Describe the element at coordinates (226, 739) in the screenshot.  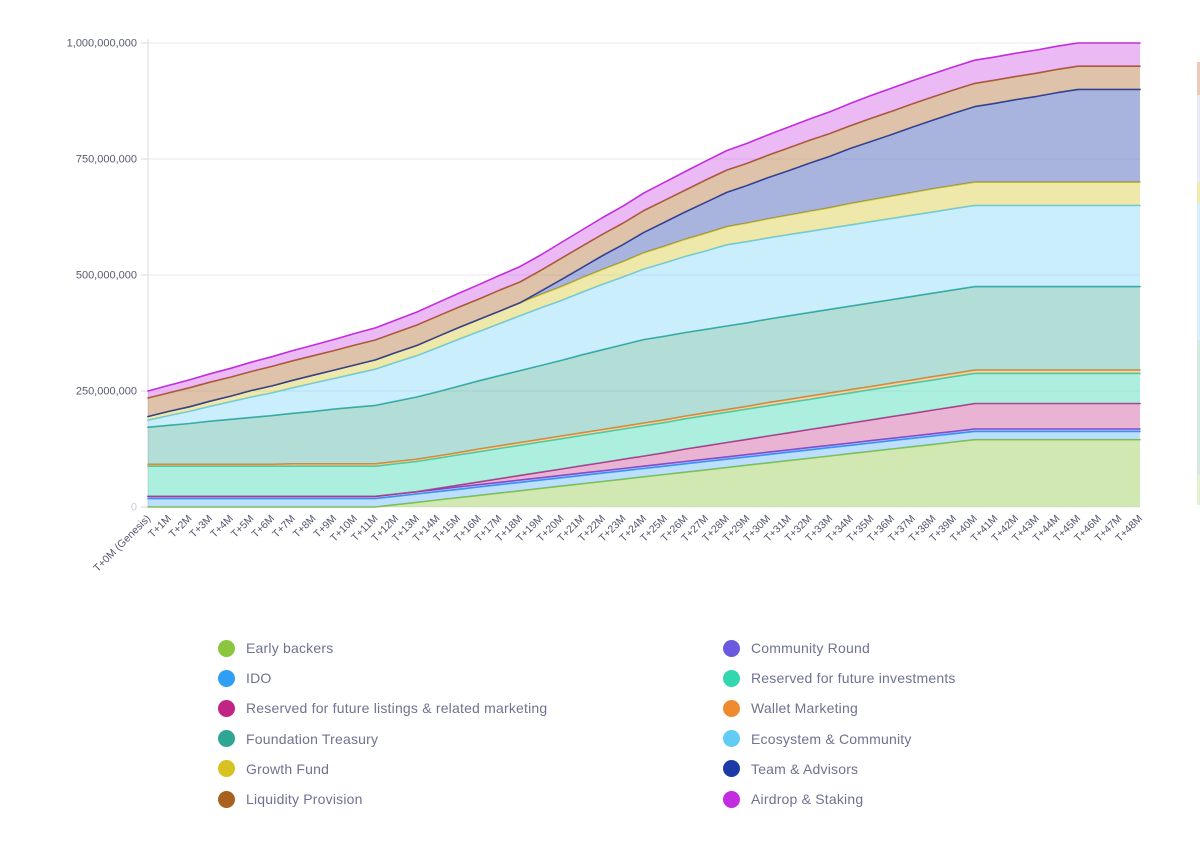
I see `legend-dot-foundation-treasury` at that location.